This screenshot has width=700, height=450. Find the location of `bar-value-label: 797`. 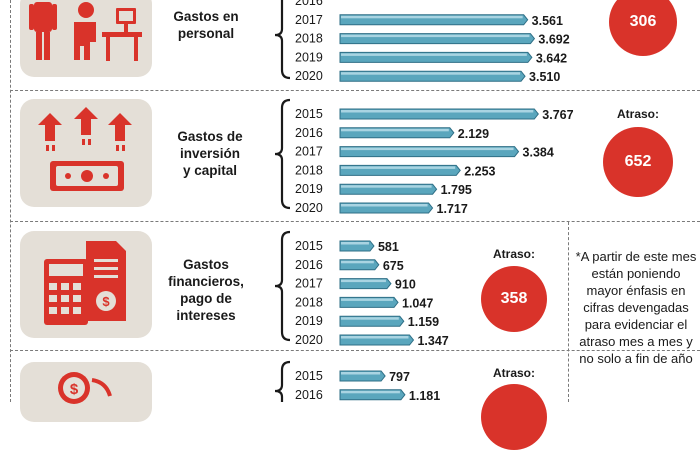

bar-value-label: 797 is located at coordinates (399, 377).